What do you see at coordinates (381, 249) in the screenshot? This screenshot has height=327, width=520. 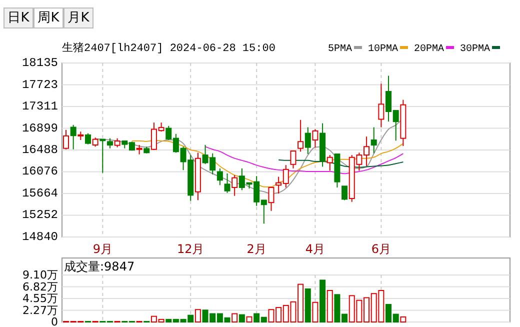 I see `x-tick-label: 6月` at bounding box center [381, 249].